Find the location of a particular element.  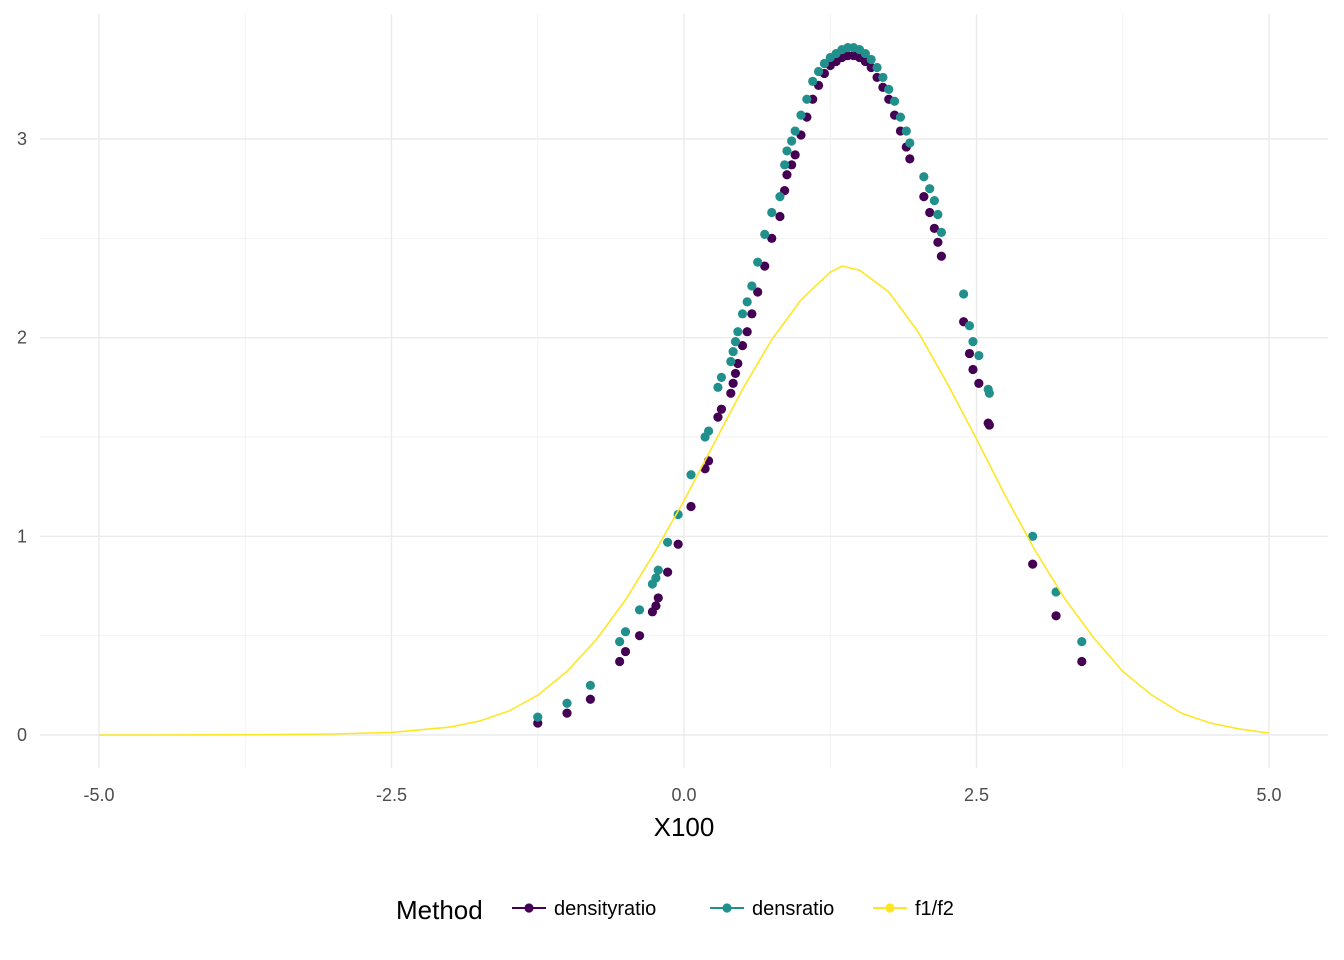

legend-entries: densityratio densratio f1/f2 is located at coordinates (733, 909).